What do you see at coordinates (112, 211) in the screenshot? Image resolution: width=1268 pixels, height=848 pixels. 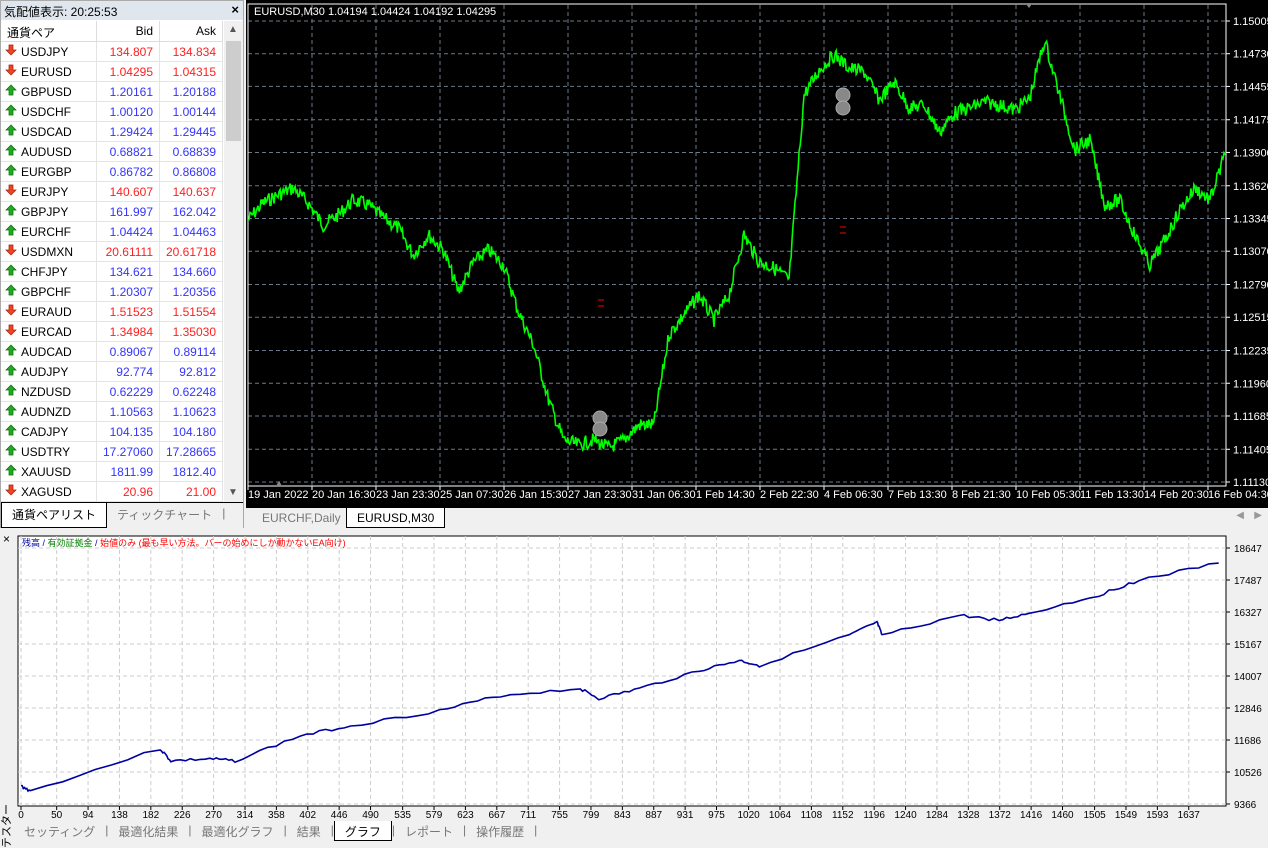 I see `symbol-row: GBPJPY 161.997 162.042` at bounding box center [112, 211].